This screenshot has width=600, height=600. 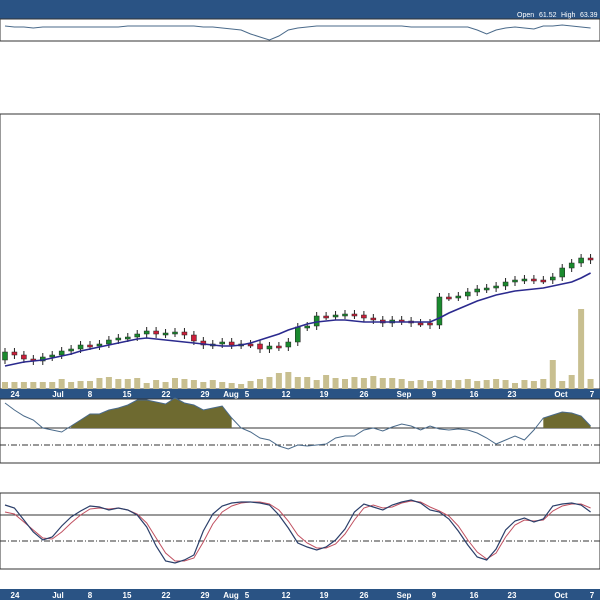 I want to click on high-value: 63.39, so click(x=589, y=15).